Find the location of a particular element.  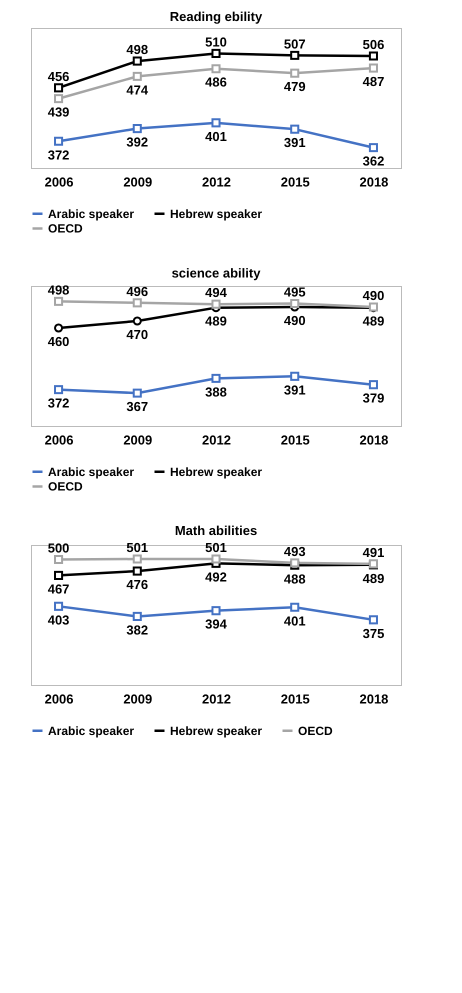

data-label: 392 is located at coordinates (137, 142).